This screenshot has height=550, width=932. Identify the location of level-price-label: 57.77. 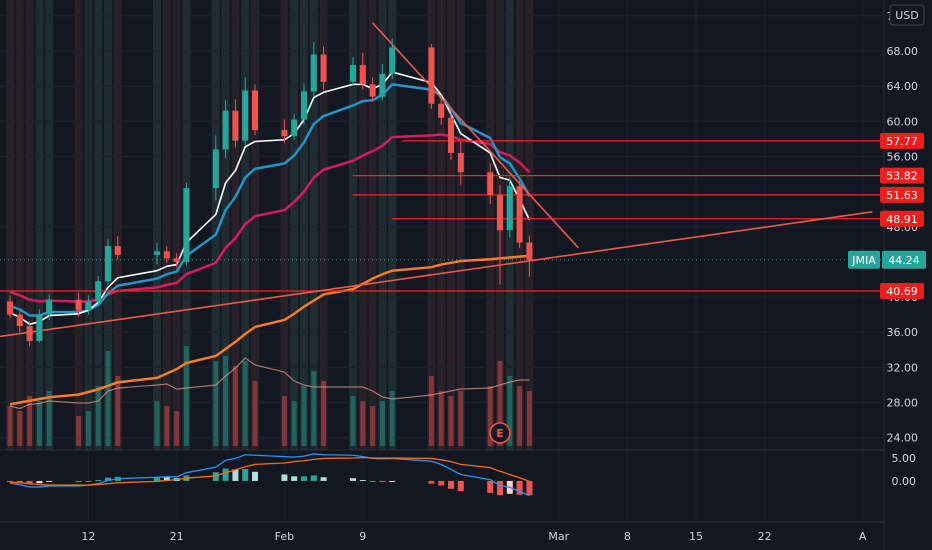
(902, 140).